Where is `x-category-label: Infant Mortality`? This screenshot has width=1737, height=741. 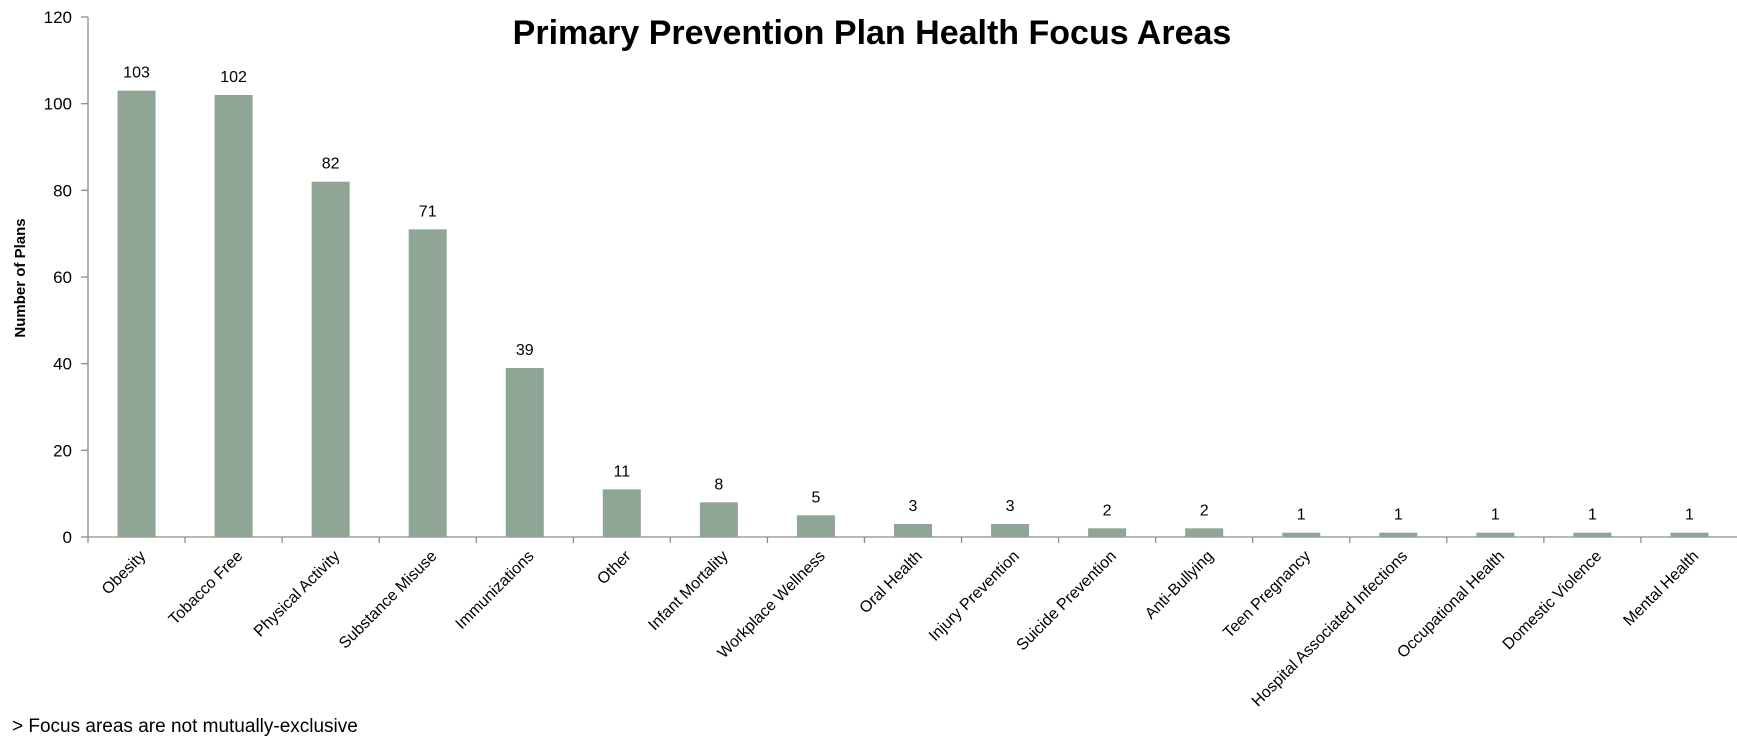 x-category-label: Infant Mortality is located at coordinates (688, 591).